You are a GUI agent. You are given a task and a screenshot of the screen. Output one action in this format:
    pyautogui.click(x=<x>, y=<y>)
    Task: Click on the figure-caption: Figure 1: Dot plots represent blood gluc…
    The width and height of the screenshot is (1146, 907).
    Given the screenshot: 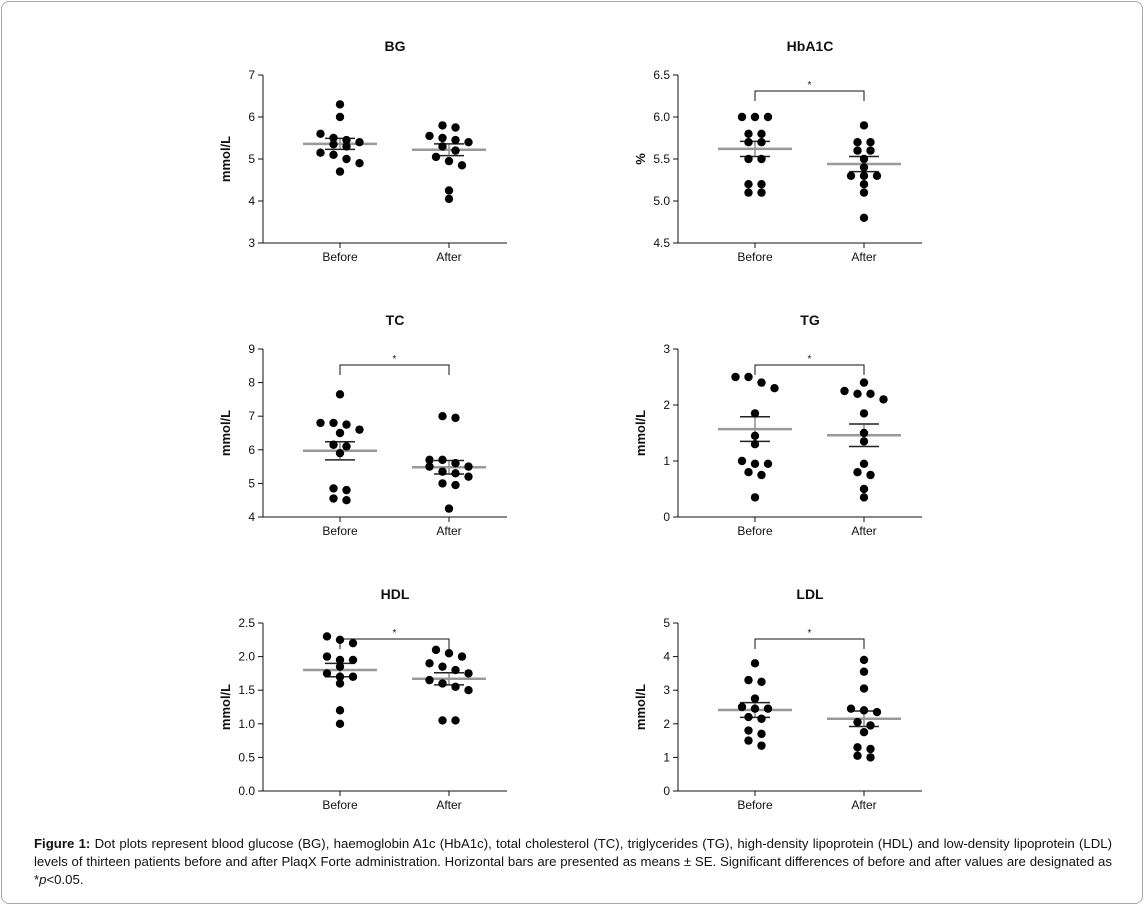 What is the action you would take?
    pyautogui.click(x=573, y=862)
    